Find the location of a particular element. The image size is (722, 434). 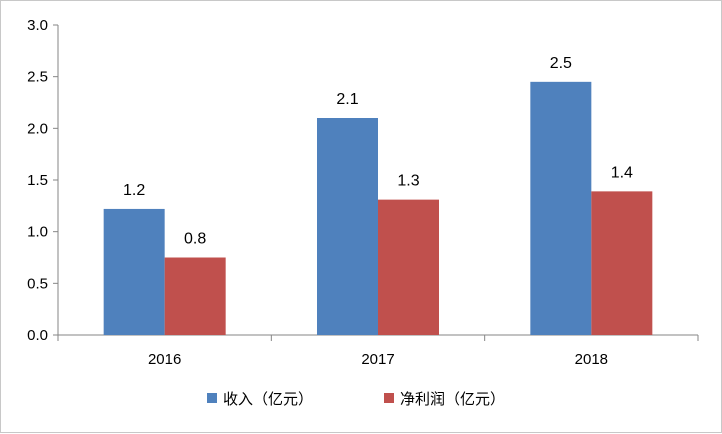

x-tick-label: 2016 is located at coordinates (164, 359).